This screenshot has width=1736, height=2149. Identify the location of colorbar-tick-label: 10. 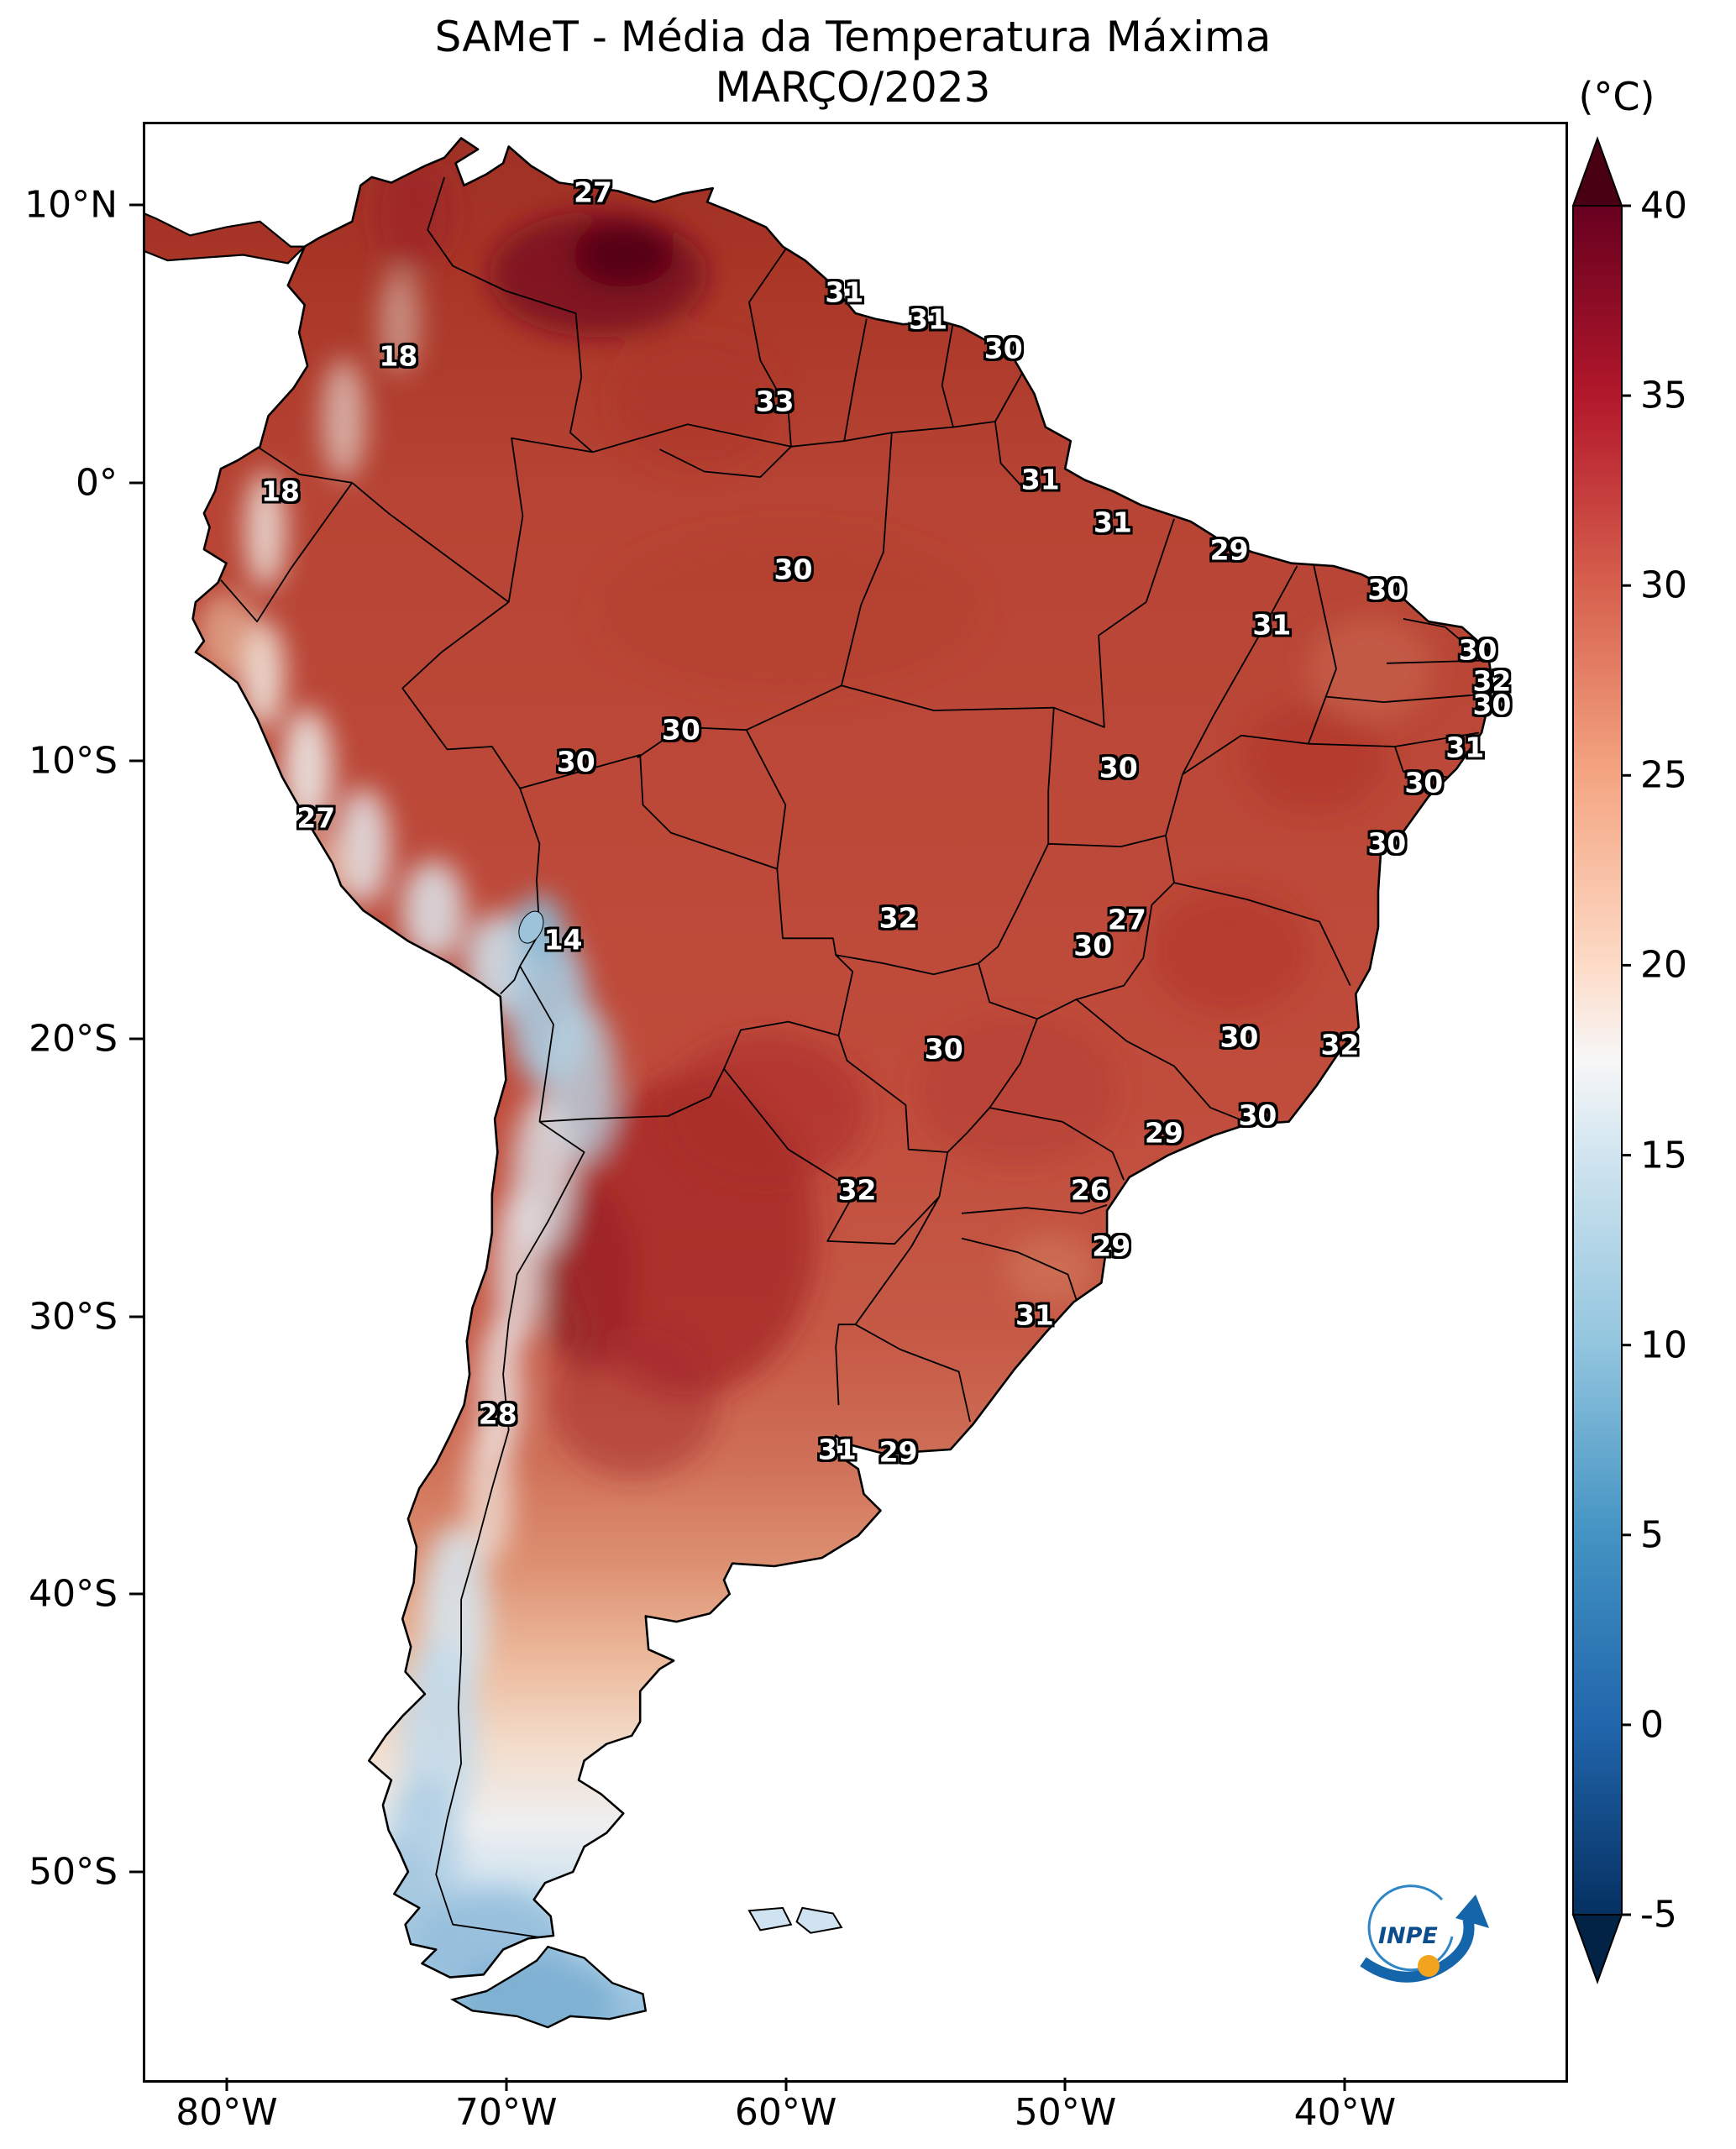
(1663, 1345).